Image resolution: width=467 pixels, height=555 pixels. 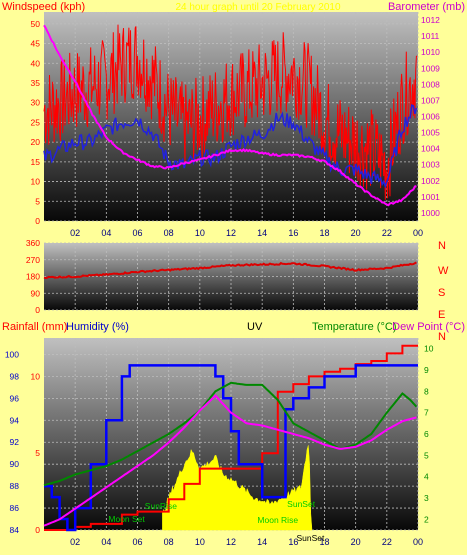 What do you see at coordinates (354, 327) in the screenshot?
I see `temperature-axis-label: Temperature (°C)` at bounding box center [354, 327].